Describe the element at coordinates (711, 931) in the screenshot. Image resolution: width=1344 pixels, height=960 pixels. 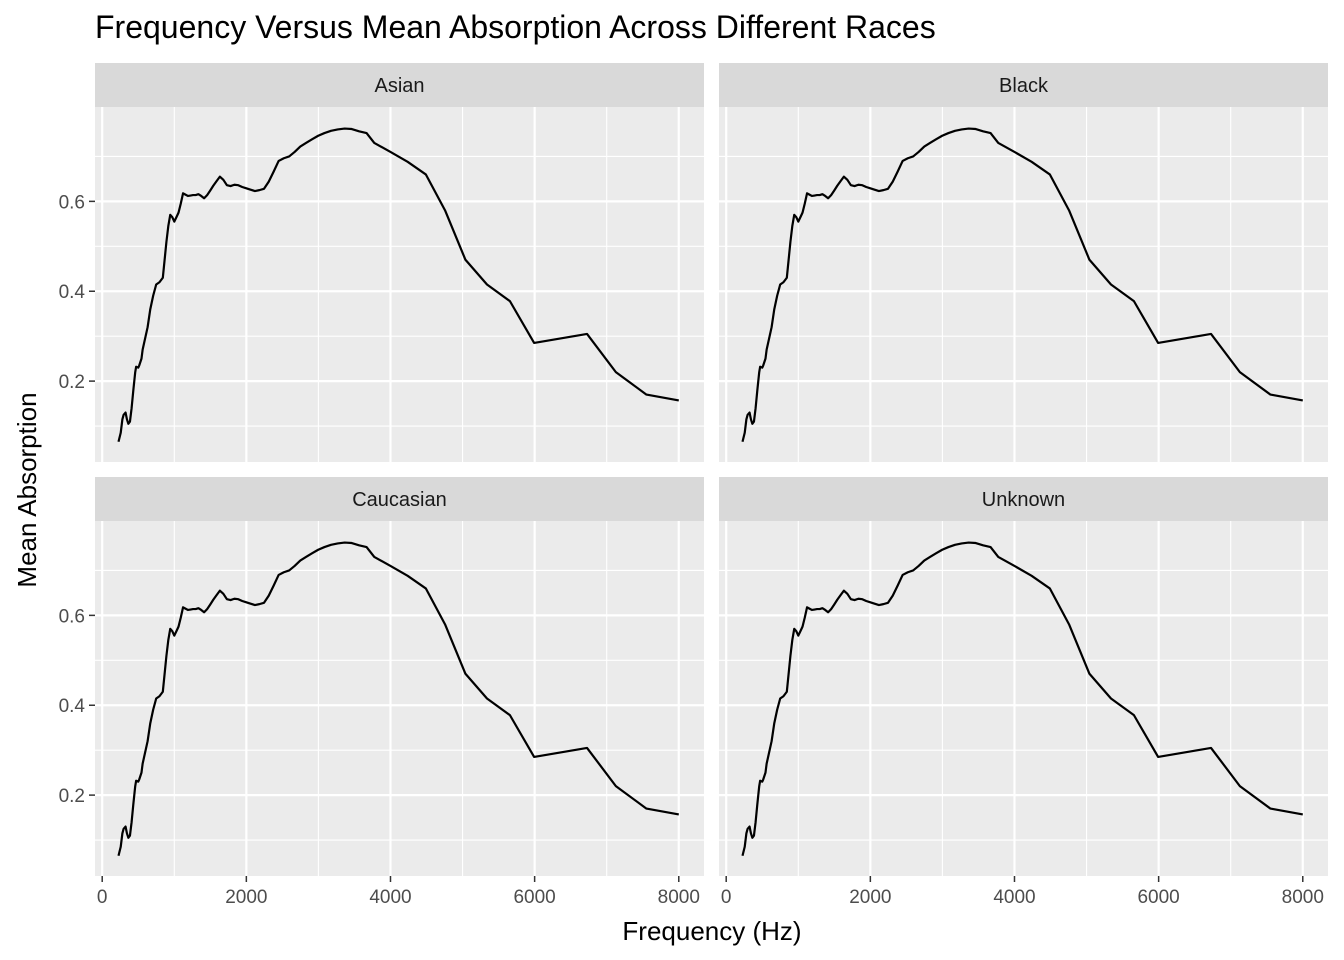
I see `x-axis-title: Frequency (Hz)` at that location.